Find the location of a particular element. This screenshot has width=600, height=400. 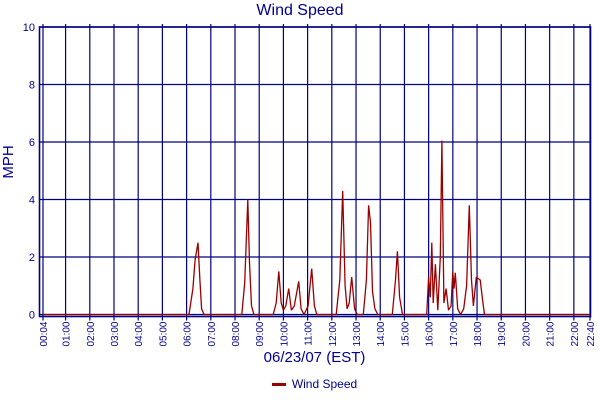

svg-text: 4 is located at coordinates (32, 201).